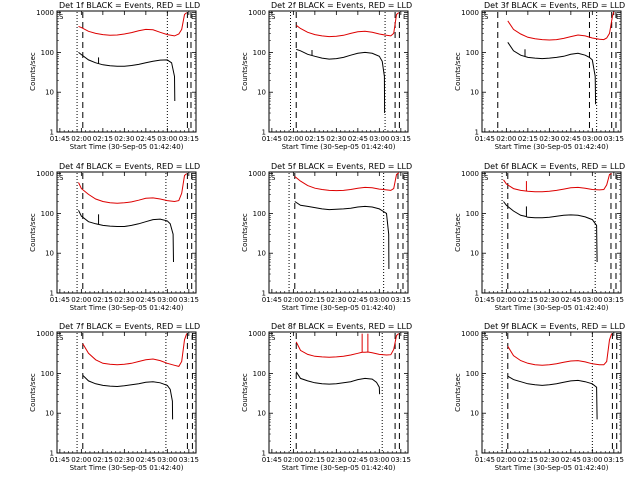 The image size is (640, 480). Describe the element at coordinates (341, 166) in the screenshot. I see `panel-title: Det 5f BLACK = Events, RED = LLD` at that location.